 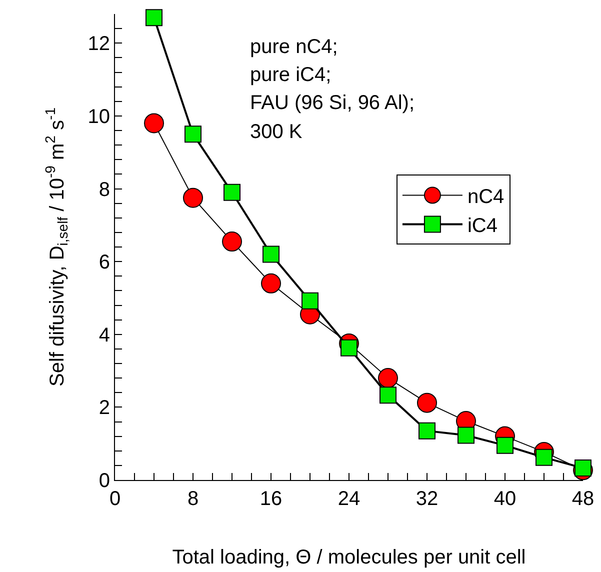 What do you see at coordinates (349, 499) in the screenshot?
I see `x-tick-label: 24` at bounding box center [349, 499].